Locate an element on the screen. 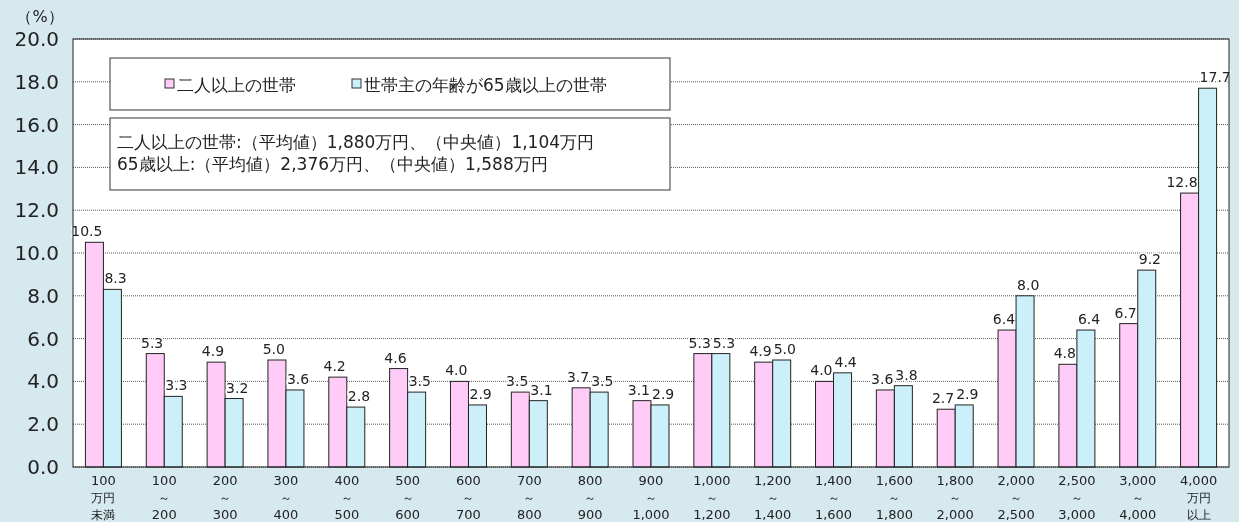 The width and height of the screenshot is (1239, 522). x-tick-label: 2,000～2,500 is located at coordinates (1016, 497).